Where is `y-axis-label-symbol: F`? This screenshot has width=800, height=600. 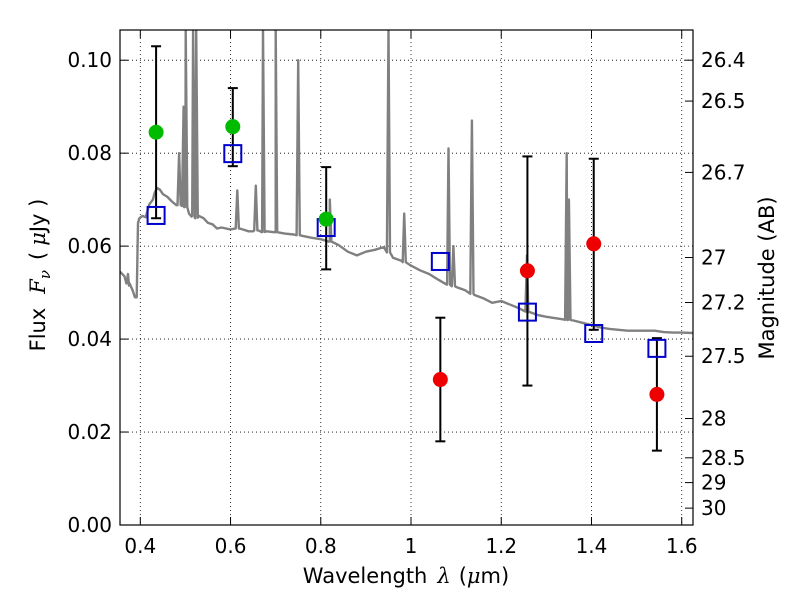
y-axis-label-symbol: F is located at coordinates (38, 286).